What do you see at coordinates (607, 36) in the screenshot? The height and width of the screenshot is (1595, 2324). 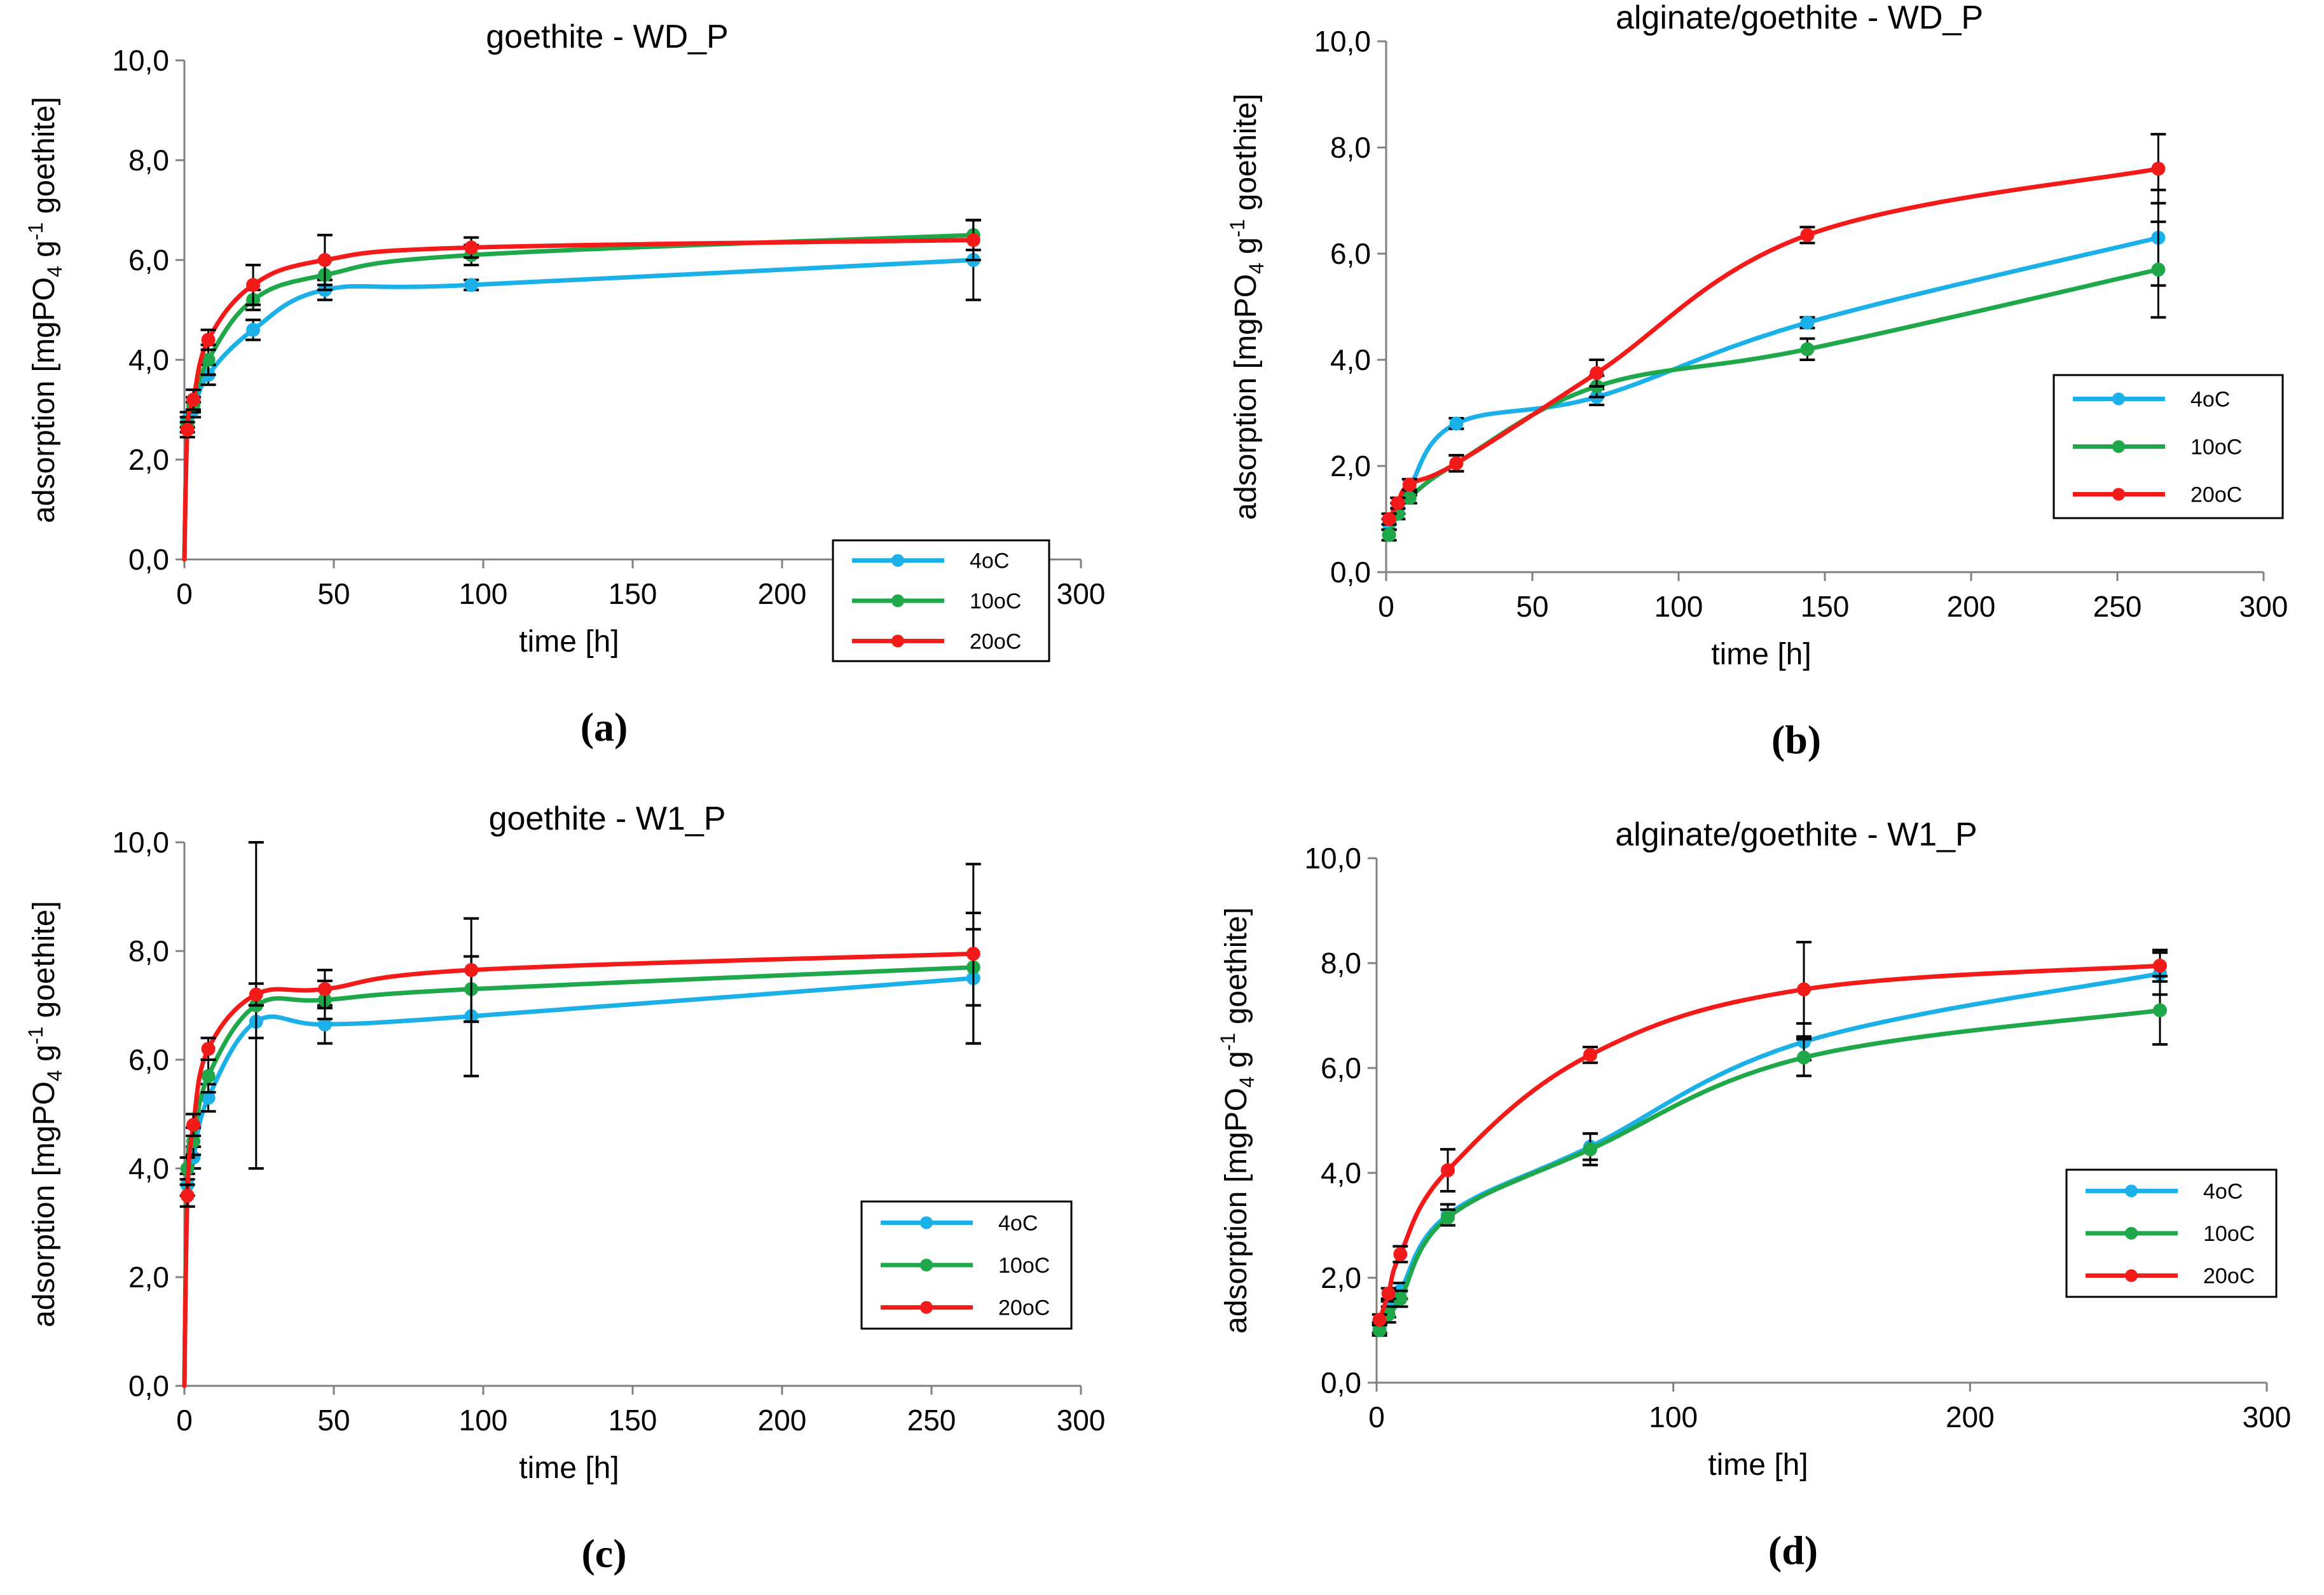 I see `chart-title: goethite - WD_P` at bounding box center [607, 36].